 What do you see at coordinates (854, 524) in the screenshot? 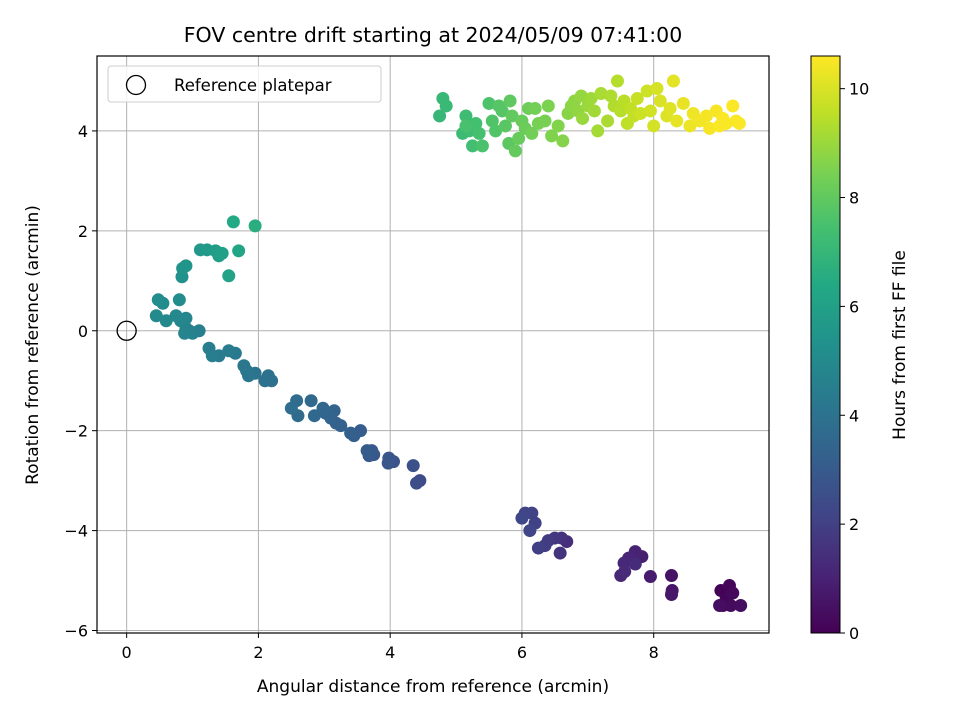
I see `colorbar-tick-label: 2` at bounding box center [854, 524].